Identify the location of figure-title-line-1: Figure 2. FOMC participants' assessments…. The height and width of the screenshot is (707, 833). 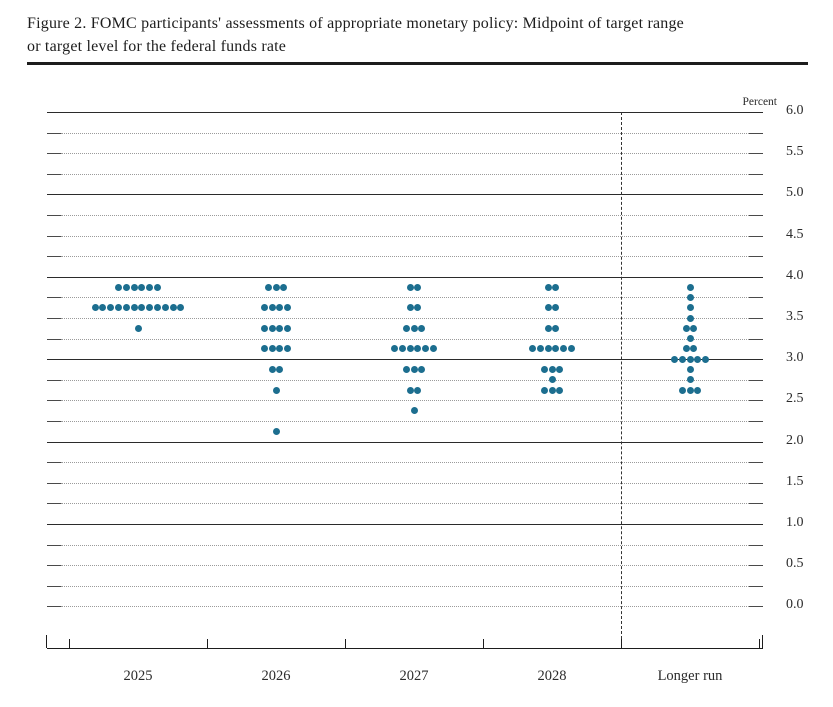
(355, 23).